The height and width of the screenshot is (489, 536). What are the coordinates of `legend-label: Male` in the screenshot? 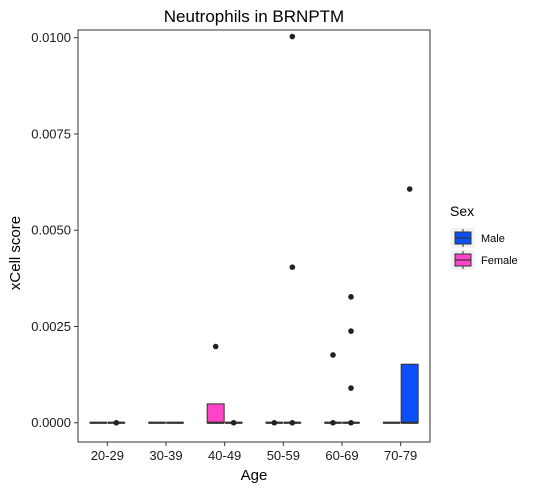 It's located at (493, 239).